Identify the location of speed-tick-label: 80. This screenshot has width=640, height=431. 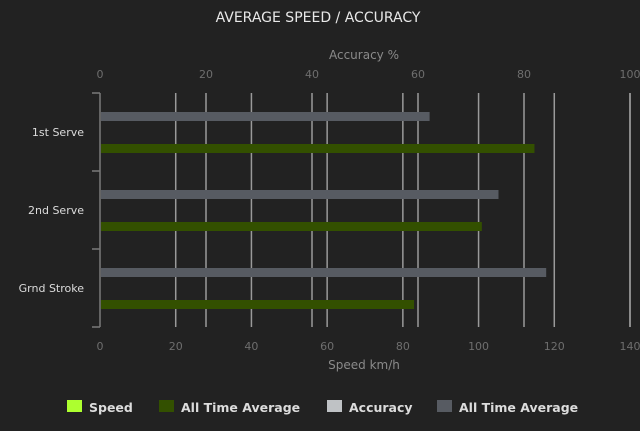
(403, 346).